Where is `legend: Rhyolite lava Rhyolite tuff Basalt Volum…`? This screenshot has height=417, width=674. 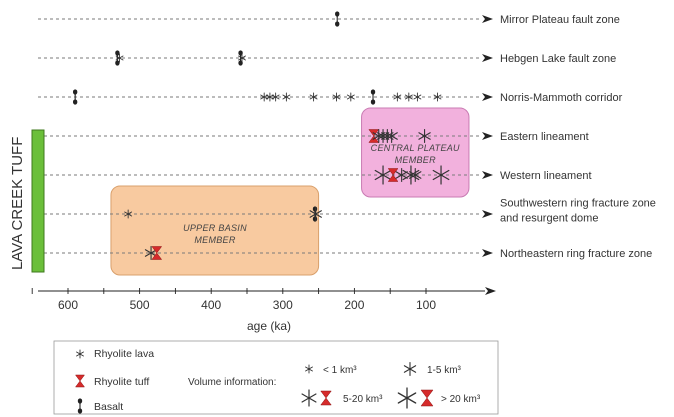
legend: Rhyolite lava Rhyolite tuff Basalt Volum… is located at coordinates (276, 377).